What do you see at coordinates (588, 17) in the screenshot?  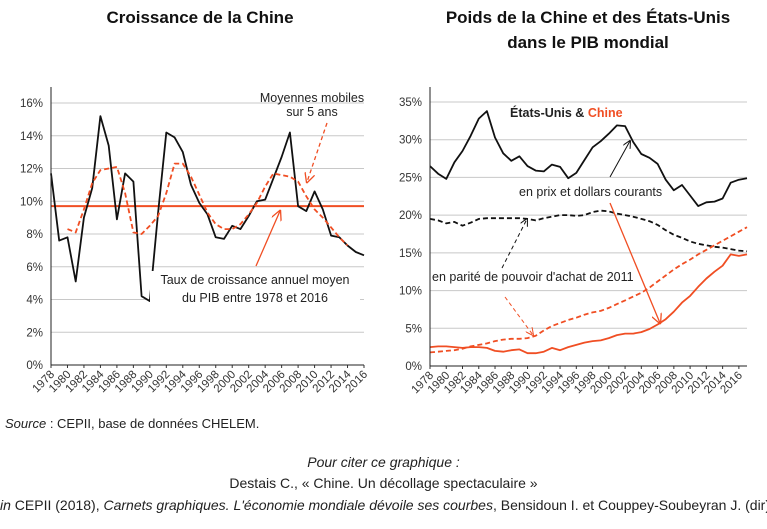 I see `right-title-line1: Poids de la Chine et des États-Unis` at bounding box center [588, 17].